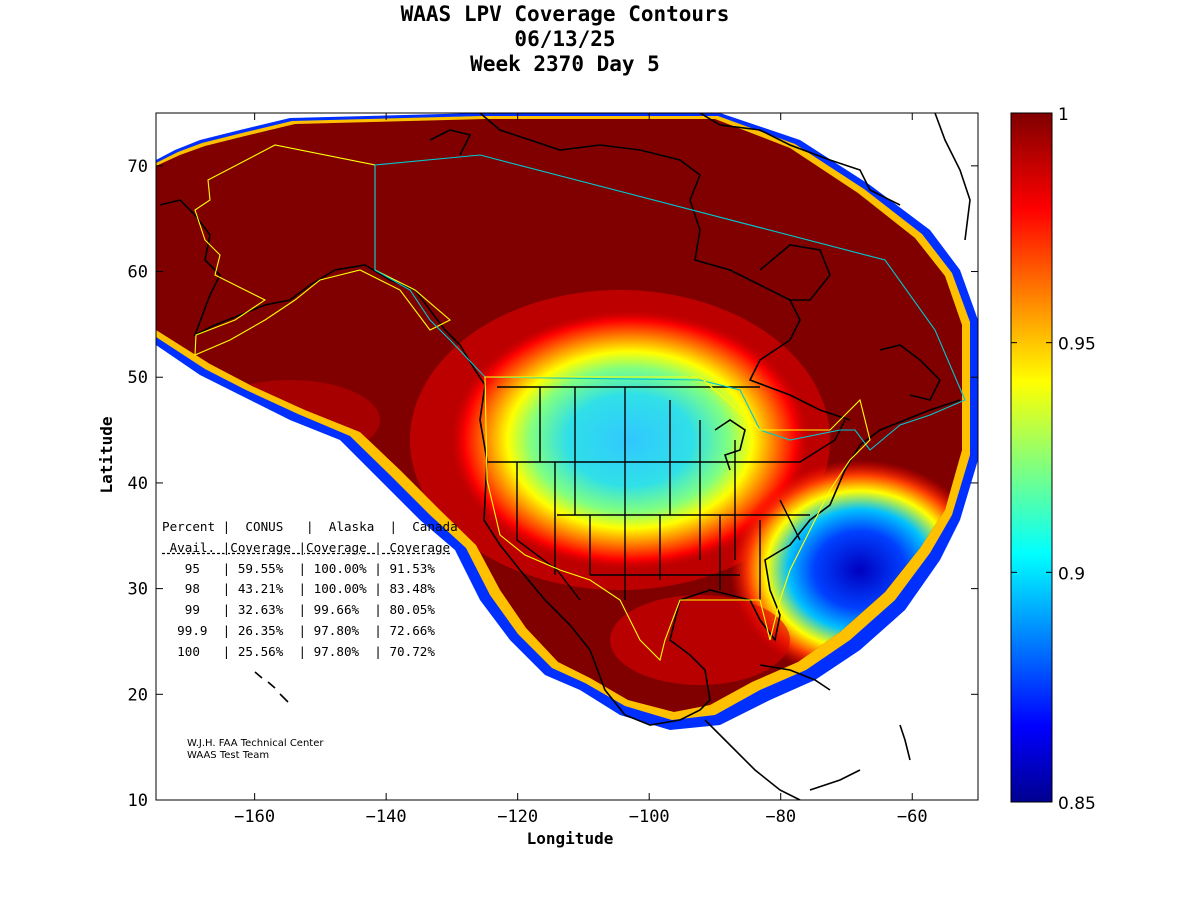 The image size is (1200, 900). Describe the element at coordinates (700, 640) in the screenshot. I see `gulf-red-band` at that location.